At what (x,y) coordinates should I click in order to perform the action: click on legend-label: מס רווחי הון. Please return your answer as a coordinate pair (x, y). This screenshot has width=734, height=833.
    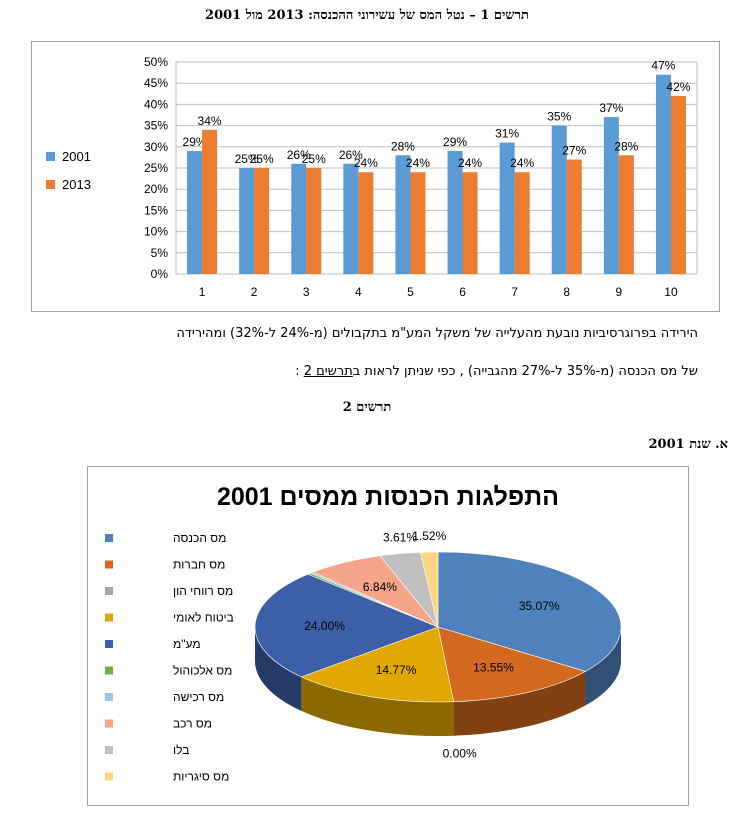
    Looking at the image, I should click on (203, 591).